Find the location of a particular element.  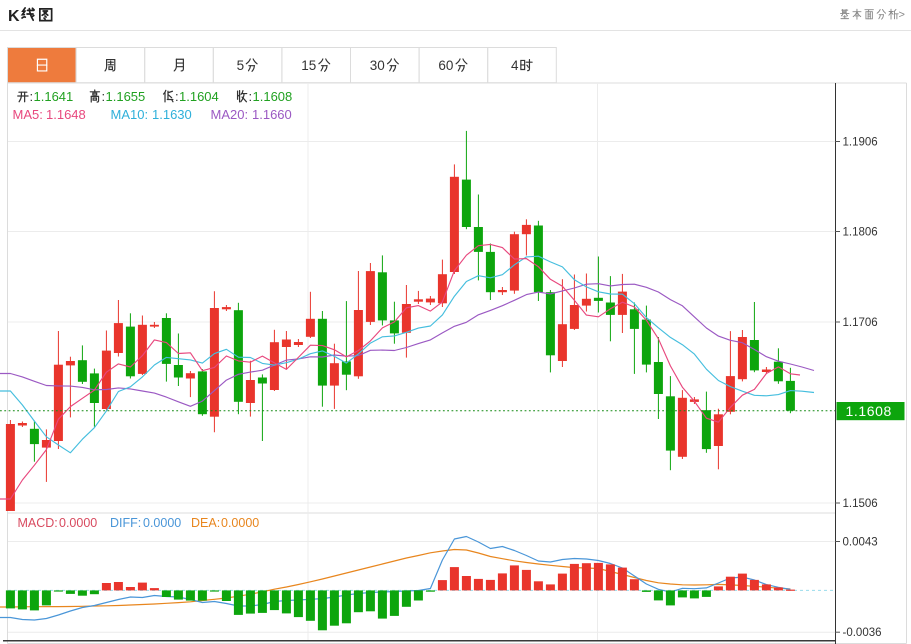

svg-text: DEA: is located at coordinates (205, 523).